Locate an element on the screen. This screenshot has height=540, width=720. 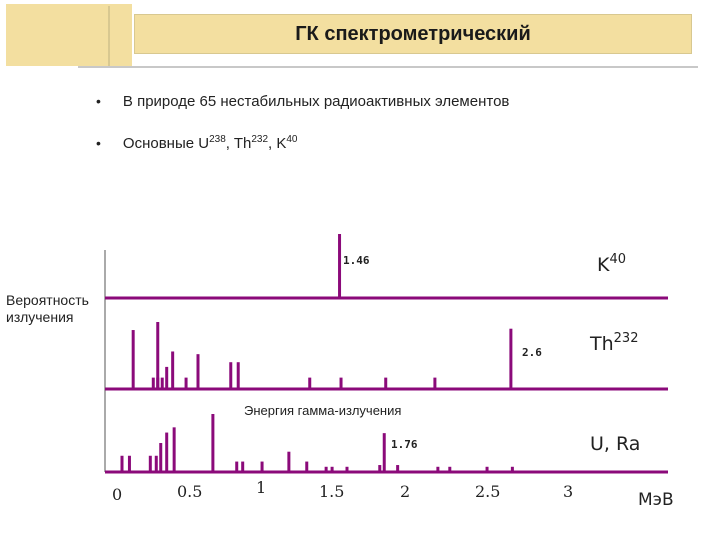
x-tick-label: 1.5 is located at coordinates (332, 491).